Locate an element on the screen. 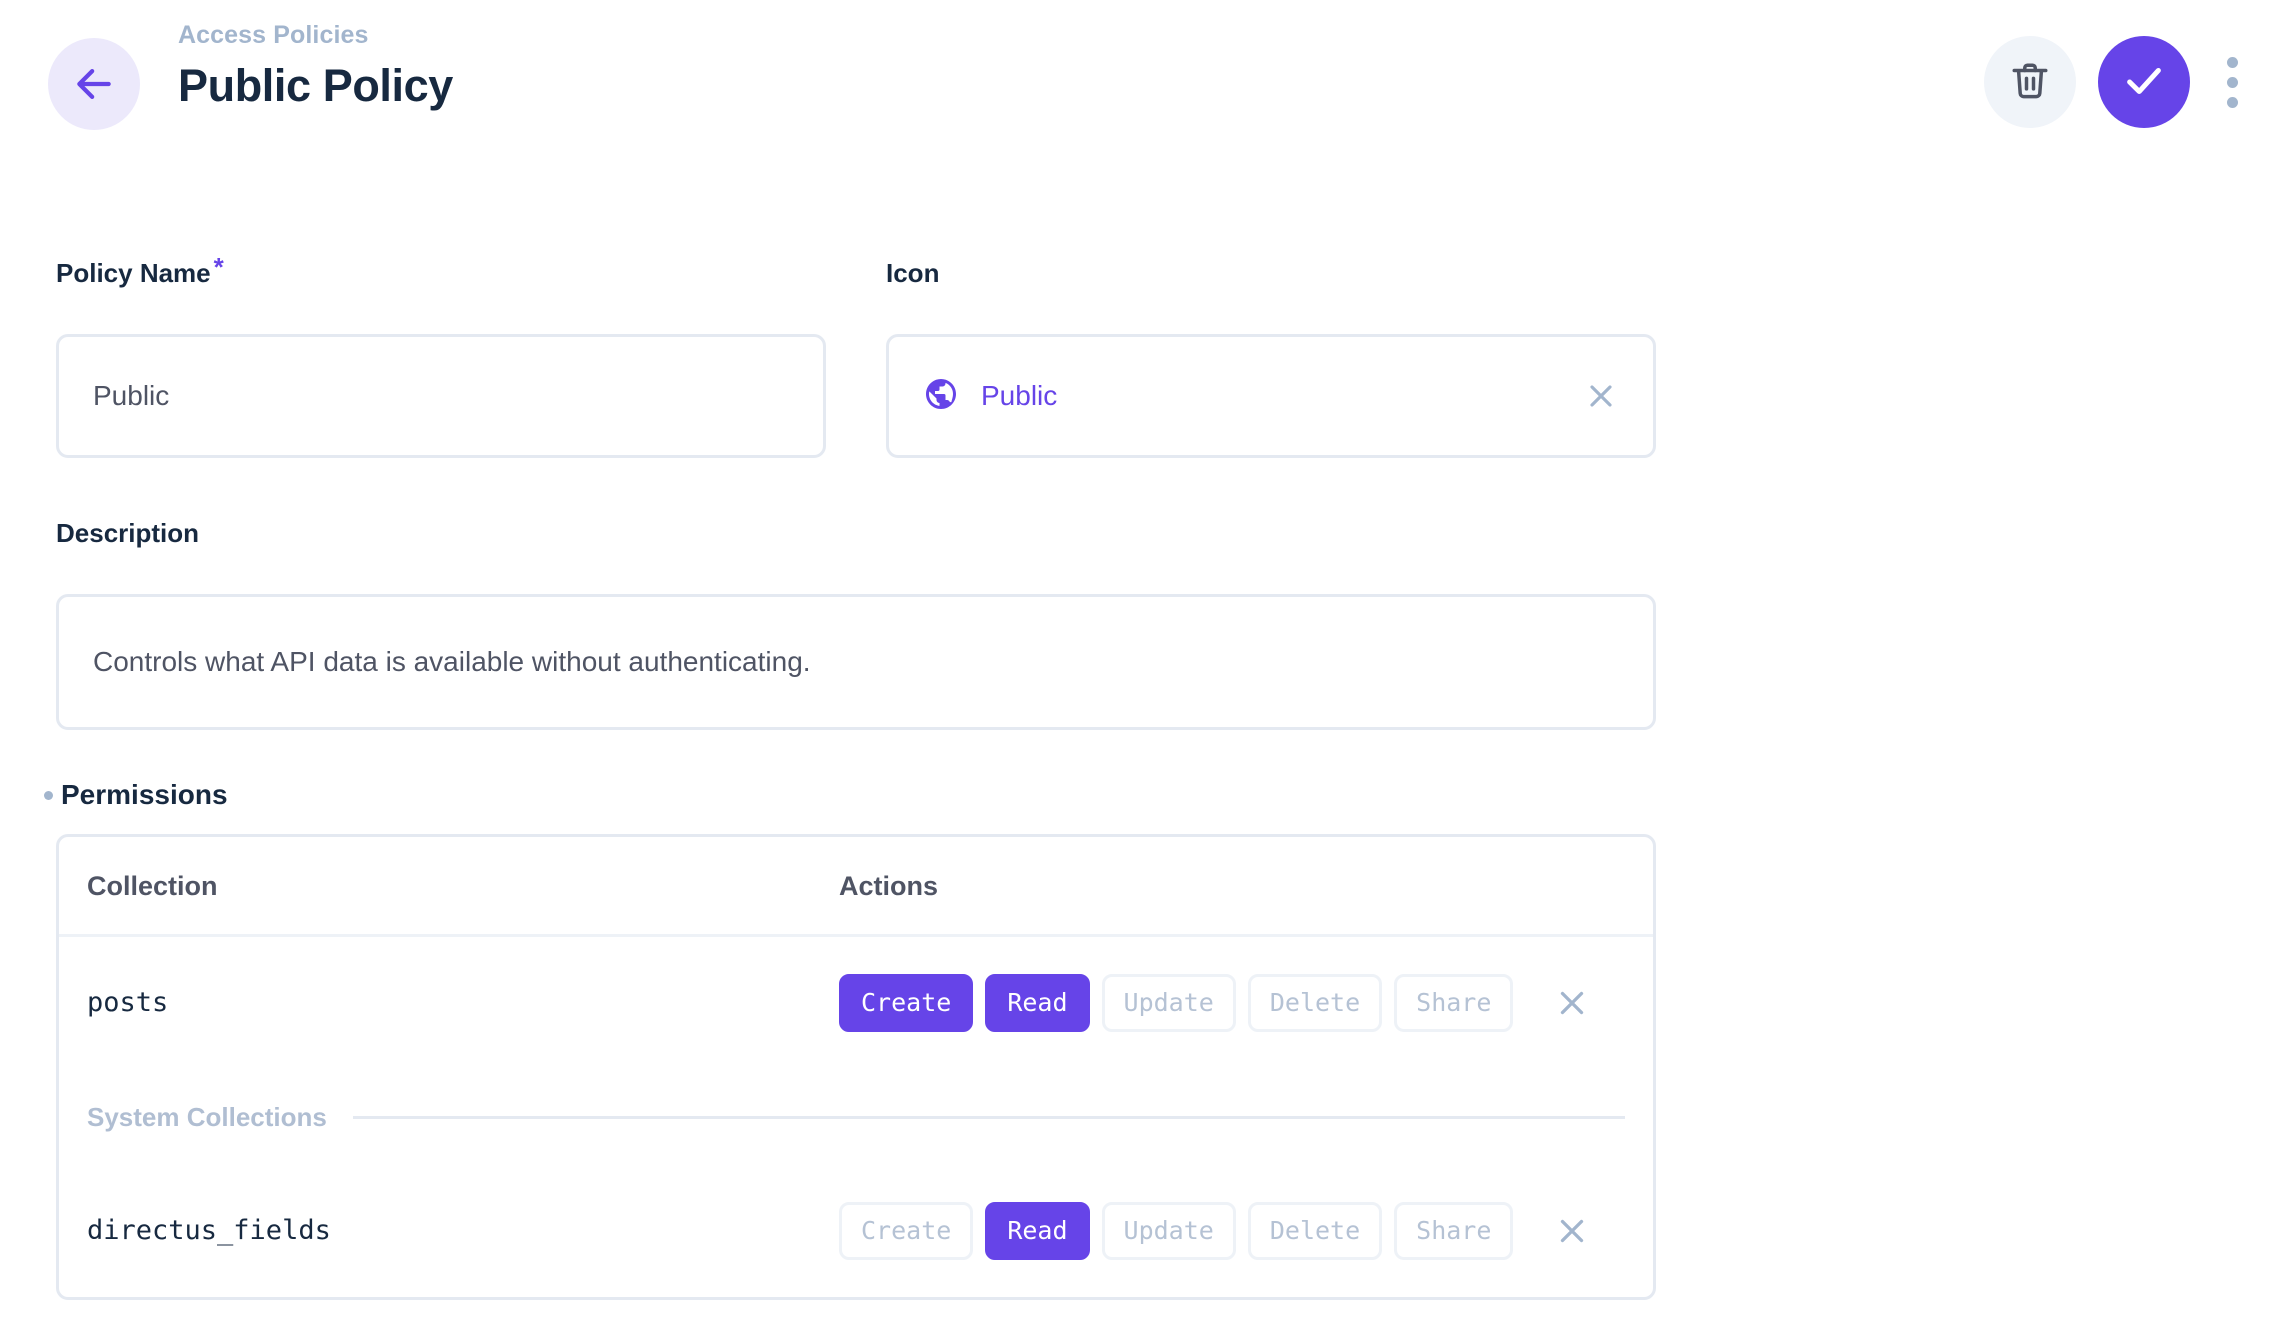 Image resolution: width=2290 pixels, height=1318 pixels. arrow-left-icon is located at coordinates (94, 84).